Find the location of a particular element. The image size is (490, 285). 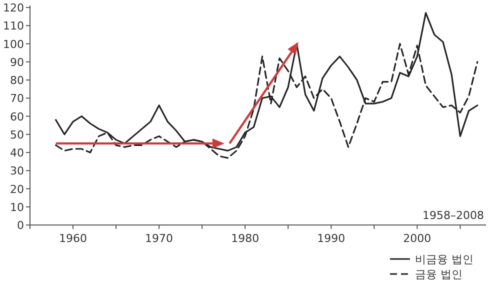

x-tick-label: 1970 is located at coordinates (159, 238).